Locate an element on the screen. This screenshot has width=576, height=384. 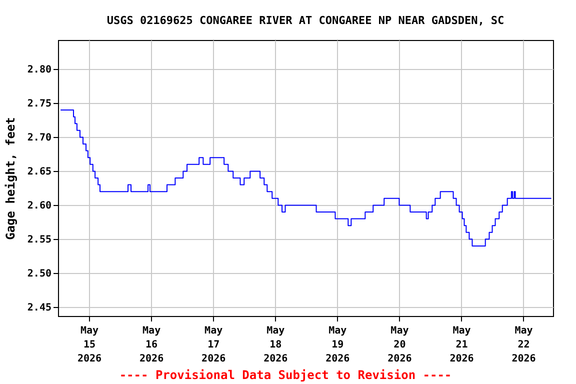
y-tick-label: 2.80 is located at coordinates (39, 70).